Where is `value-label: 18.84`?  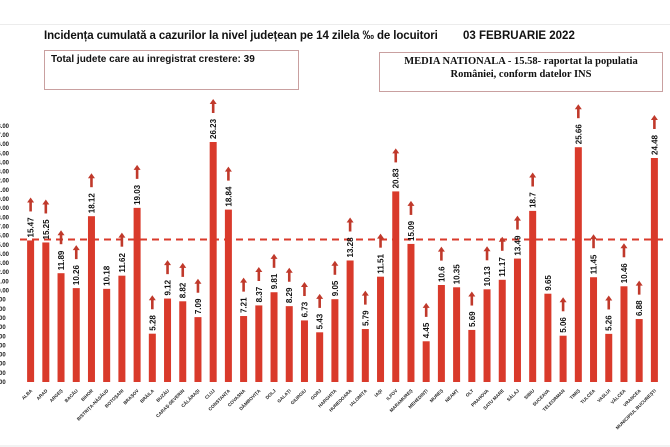
value-label: 18.84 is located at coordinates (228, 196).